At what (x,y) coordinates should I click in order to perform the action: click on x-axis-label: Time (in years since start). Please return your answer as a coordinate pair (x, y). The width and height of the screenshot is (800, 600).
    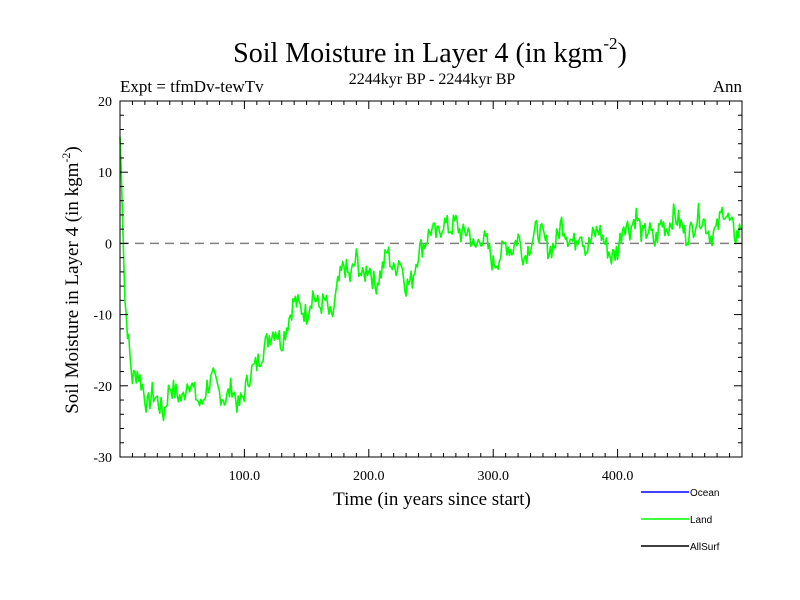
    Looking at the image, I should click on (432, 499).